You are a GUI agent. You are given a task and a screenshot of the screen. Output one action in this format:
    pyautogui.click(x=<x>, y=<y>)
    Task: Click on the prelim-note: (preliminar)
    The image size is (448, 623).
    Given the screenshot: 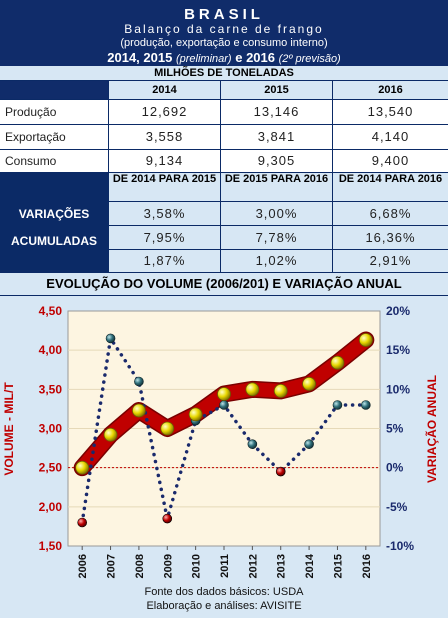 What is the action you would take?
    pyautogui.click(x=203, y=59)
    